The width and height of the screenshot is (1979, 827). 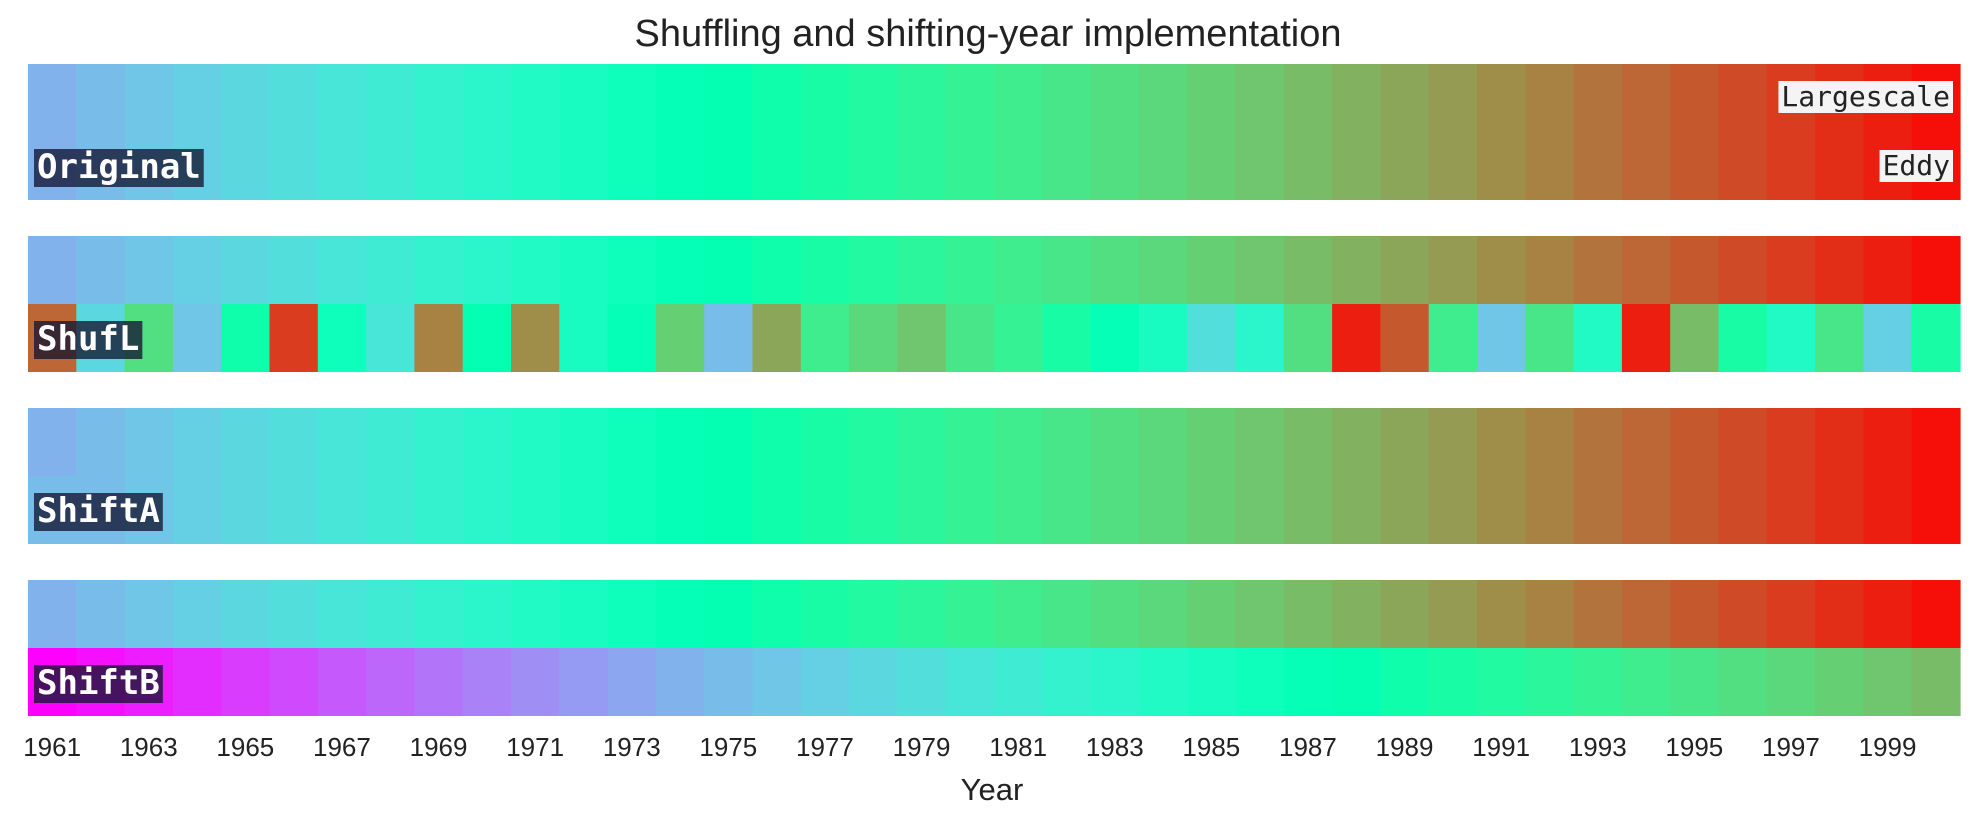 What do you see at coordinates (1646, 614) in the screenshot?
I see `heatmap-cell-shiftb-largescale-1994` at bounding box center [1646, 614].